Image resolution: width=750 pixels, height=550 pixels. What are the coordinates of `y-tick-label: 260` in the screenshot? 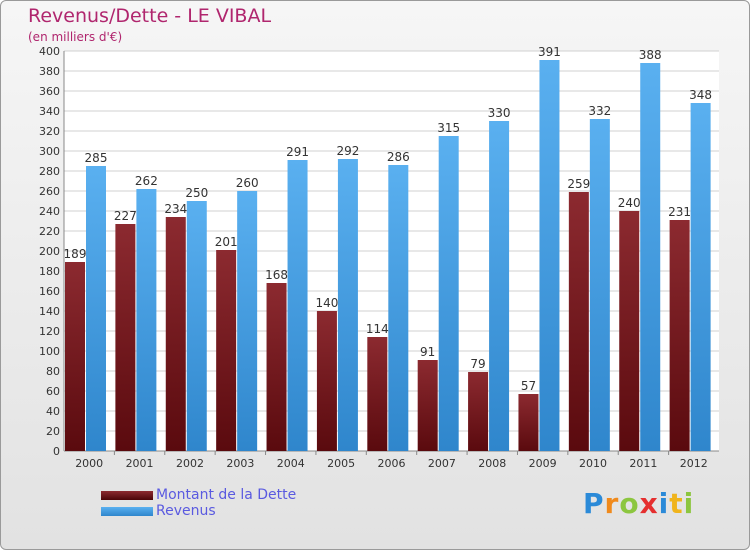 It's located at (49, 191).